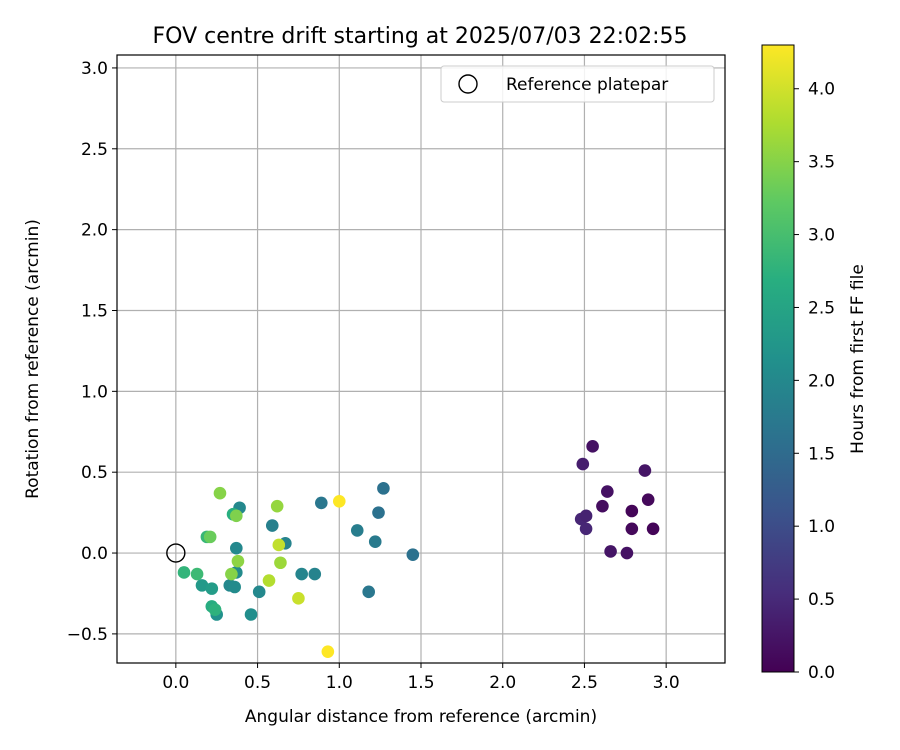 The image size is (900, 750). What do you see at coordinates (502, 683) in the screenshot?
I see `x-tick-label: 2.0` at bounding box center [502, 683].